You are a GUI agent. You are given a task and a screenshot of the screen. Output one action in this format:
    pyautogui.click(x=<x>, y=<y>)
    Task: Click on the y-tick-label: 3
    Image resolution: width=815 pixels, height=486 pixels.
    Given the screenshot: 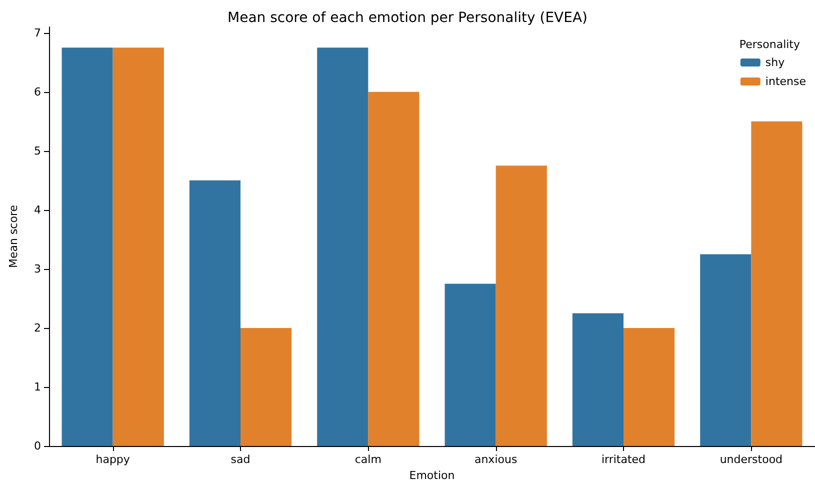 What is the action you would take?
    pyautogui.click(x=37, y=269)
    